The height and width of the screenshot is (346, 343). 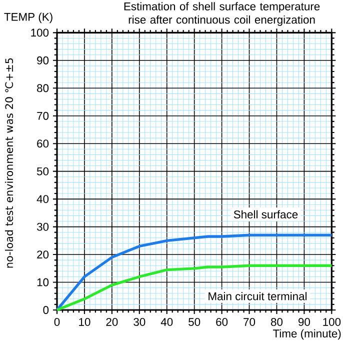 What do you see at coordinates (42, 171) in the screenshot?
I see `y-tick-label: 50` at bounding box center [42, 171].